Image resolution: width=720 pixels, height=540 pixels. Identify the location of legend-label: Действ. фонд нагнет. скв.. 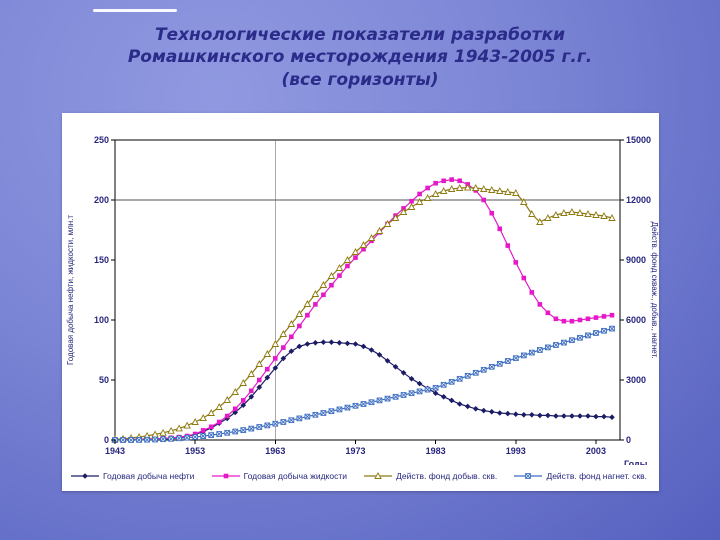
(596, 476).